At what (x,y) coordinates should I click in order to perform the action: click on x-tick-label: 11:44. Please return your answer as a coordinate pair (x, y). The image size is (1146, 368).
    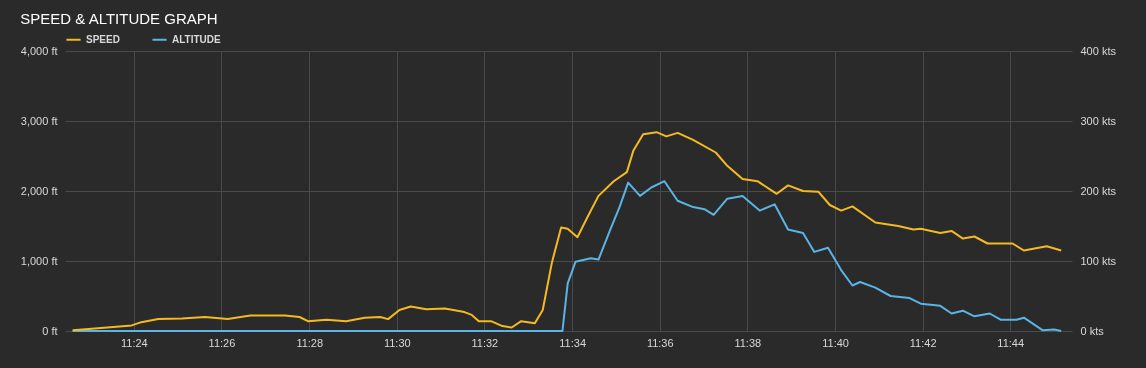
    Looking at the image, I should click on (1011, 342).